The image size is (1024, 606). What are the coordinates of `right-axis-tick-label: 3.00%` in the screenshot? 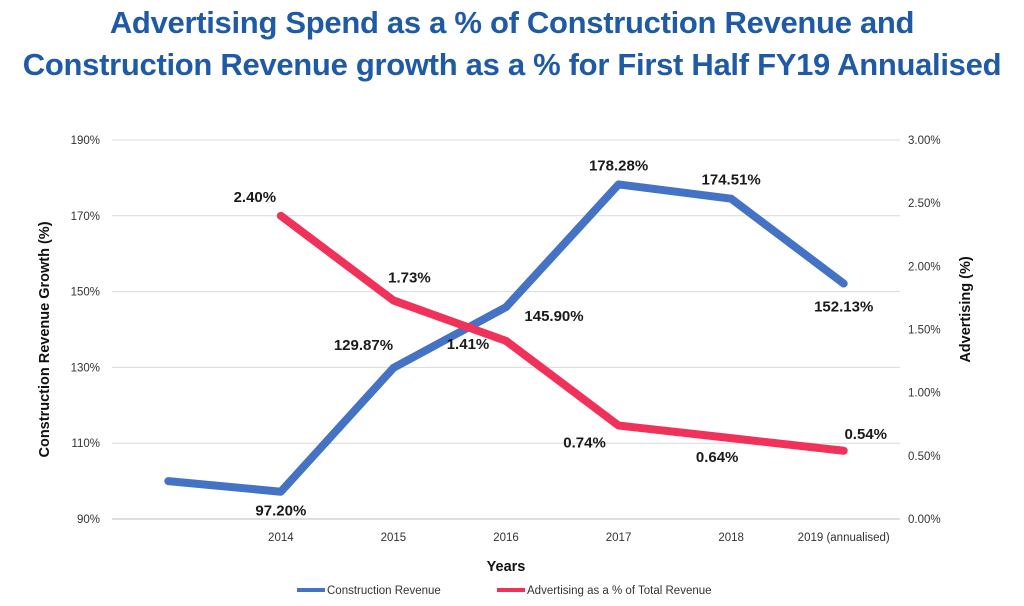 It's located at (924, 141).